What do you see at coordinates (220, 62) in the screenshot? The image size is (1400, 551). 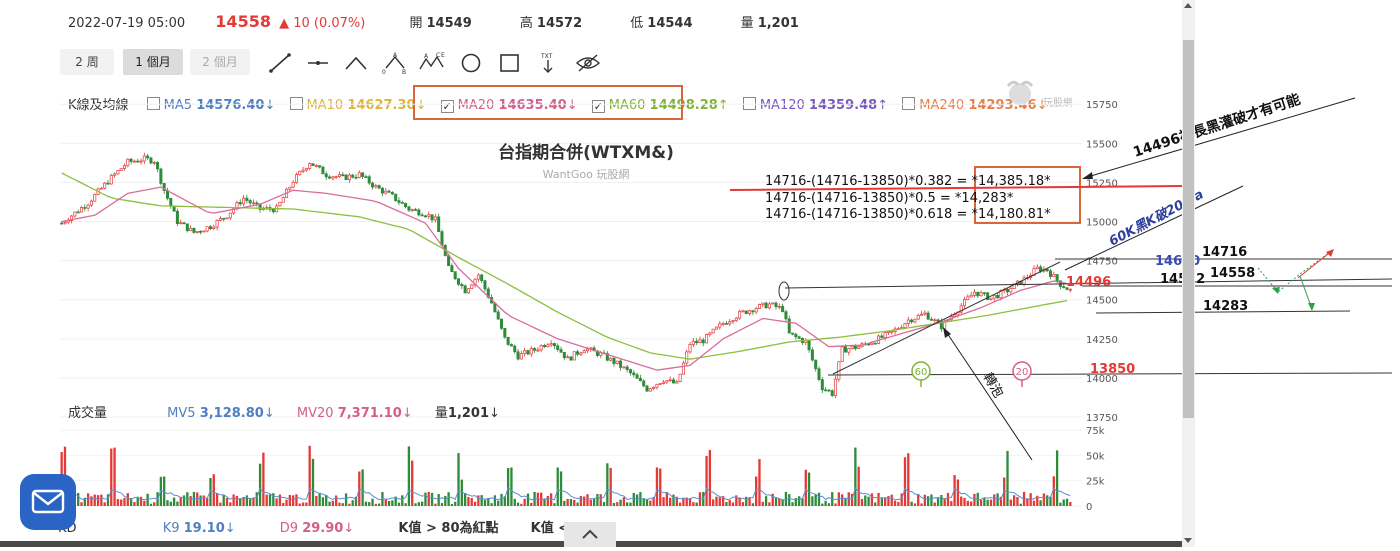 I see `period-2m-button: 2 個月` at bounding box center [220, 62].